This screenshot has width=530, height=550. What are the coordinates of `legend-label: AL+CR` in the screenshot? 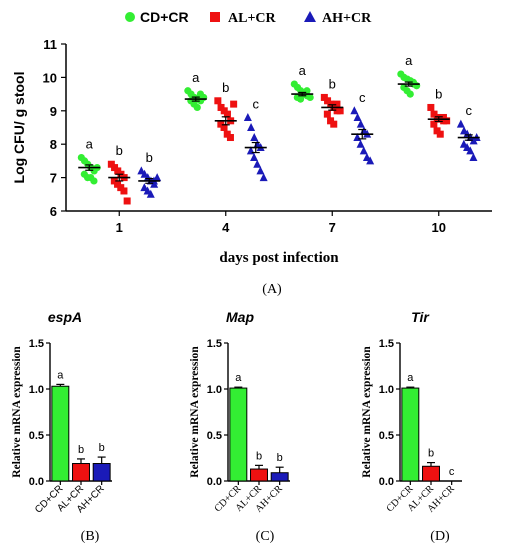 It's located at (252, 18).